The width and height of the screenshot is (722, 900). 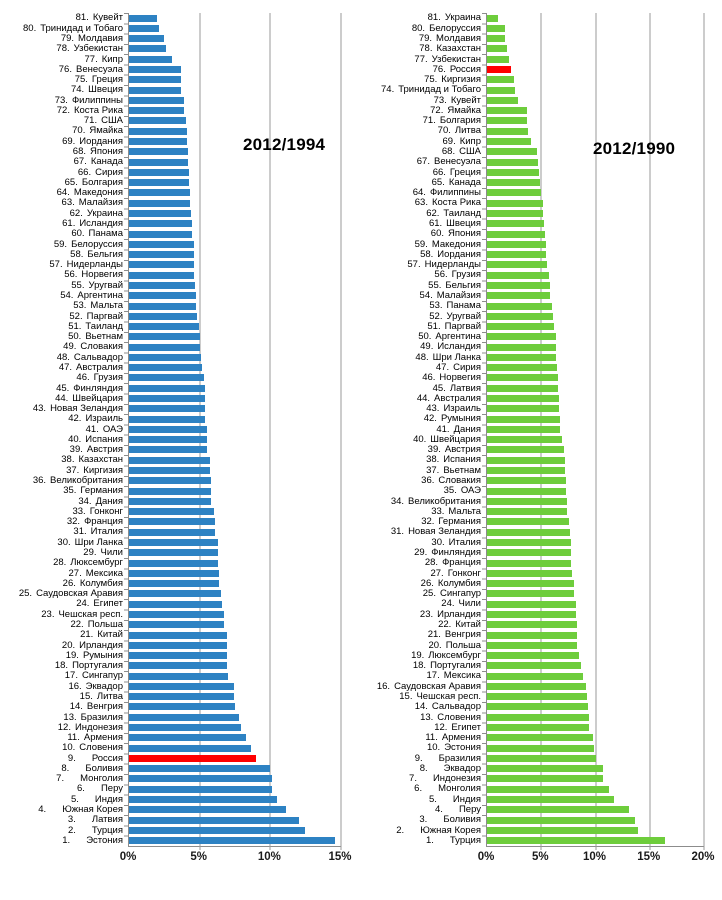 I want to click on category-label: 33. Гонконг, so click(x=64, y=512).